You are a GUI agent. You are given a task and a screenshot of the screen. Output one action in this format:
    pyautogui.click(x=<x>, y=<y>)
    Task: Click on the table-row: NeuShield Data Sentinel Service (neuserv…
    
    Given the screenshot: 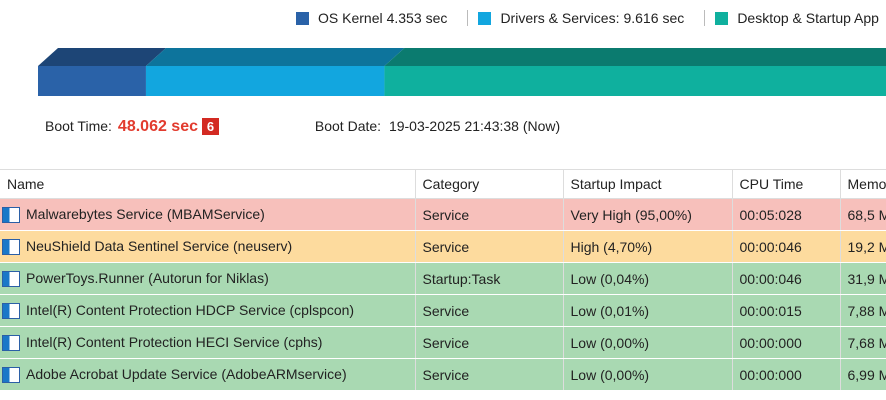 What is the action you would take?
    pyautogui.click(x=443, y=246)
    